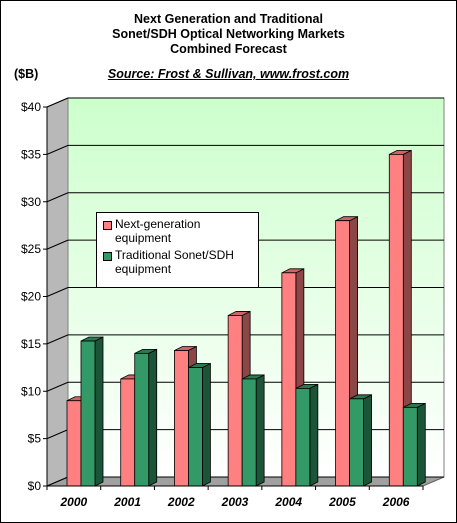  Describe the element at coordinates (31, 202) in the screenshot. I see `y-tick-label: $30` at that location.